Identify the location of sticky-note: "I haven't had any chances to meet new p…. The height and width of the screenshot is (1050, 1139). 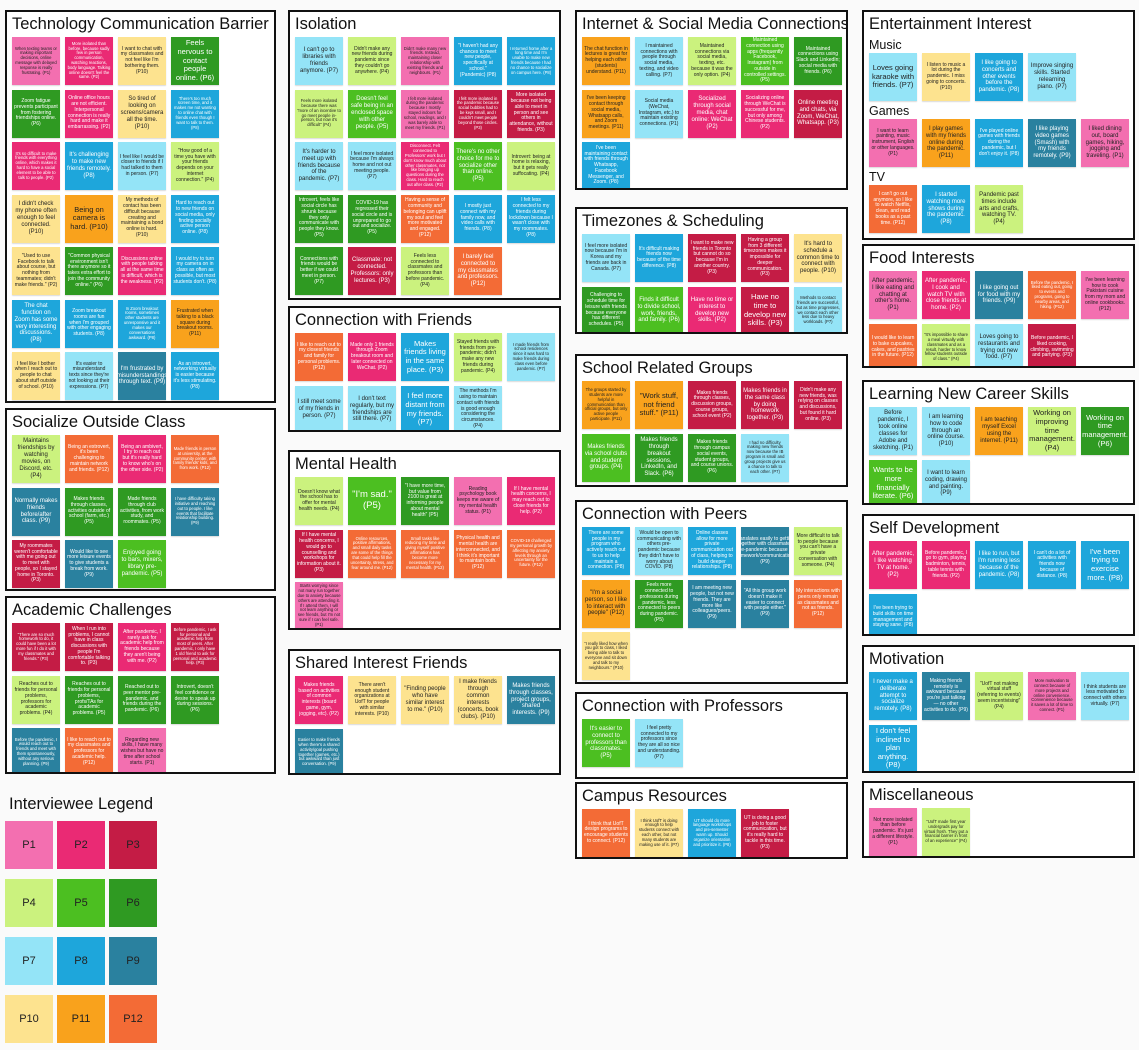
(478, 61).